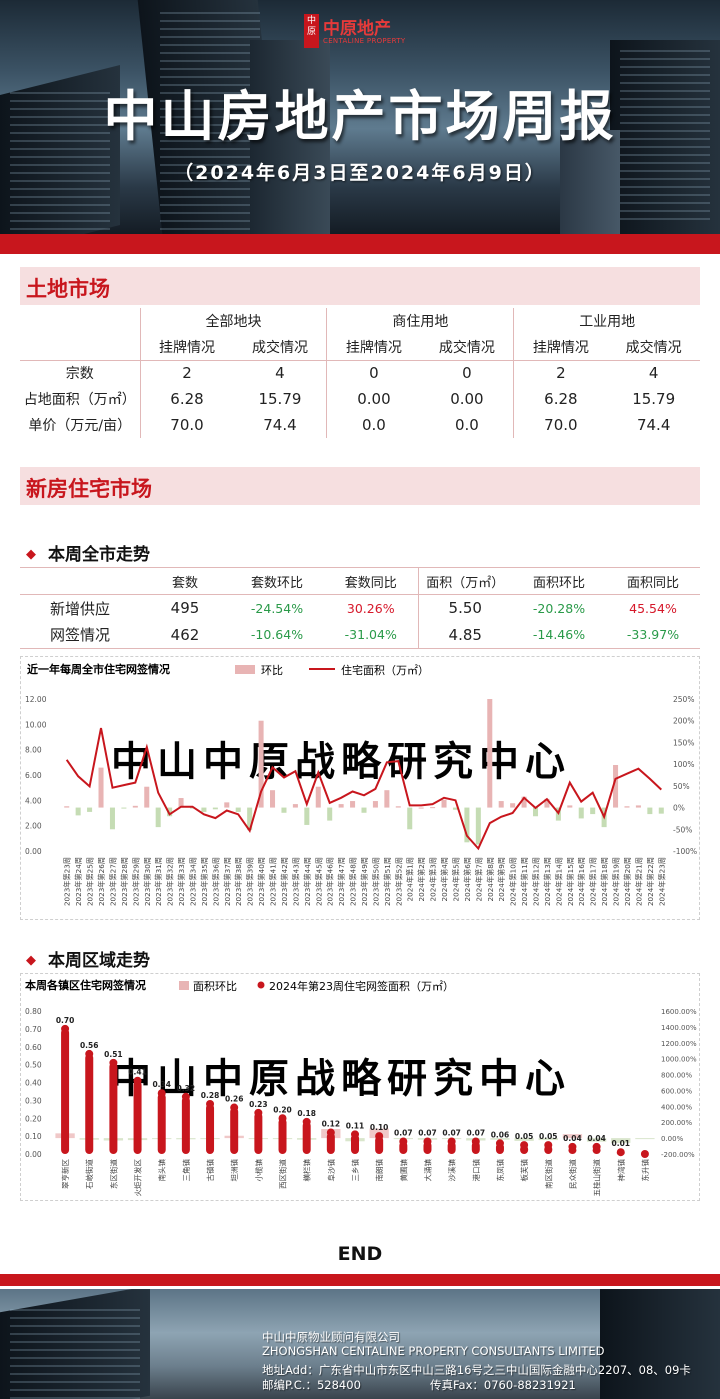 The width and height of the screenshot is (720, 1399). Describe the element at coordinates (360, 425) in the screenshot. I see `table-row: 单价（万元/亩） 70.0 74.4 0.0 0.0 70.0 74.4` at that location.